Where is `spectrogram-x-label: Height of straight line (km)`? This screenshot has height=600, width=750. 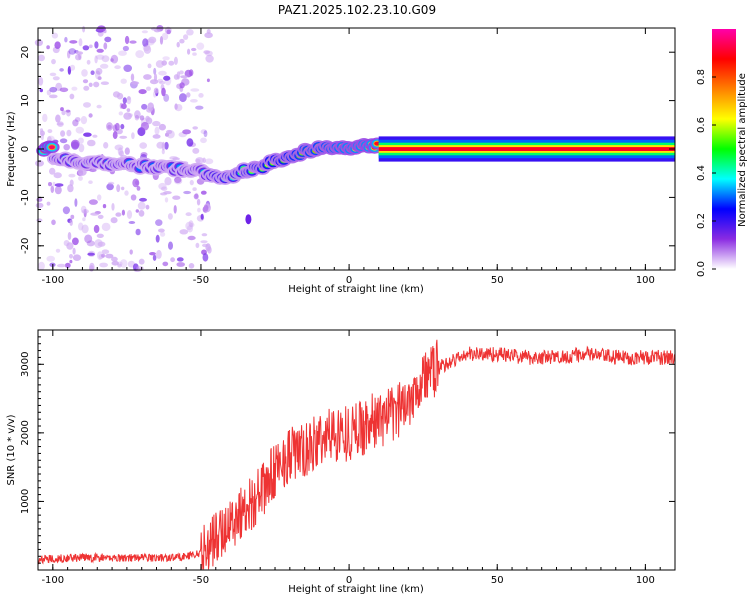 spectrogram-x-label: Height of straight line (km) is located at coordinates (356, 289).